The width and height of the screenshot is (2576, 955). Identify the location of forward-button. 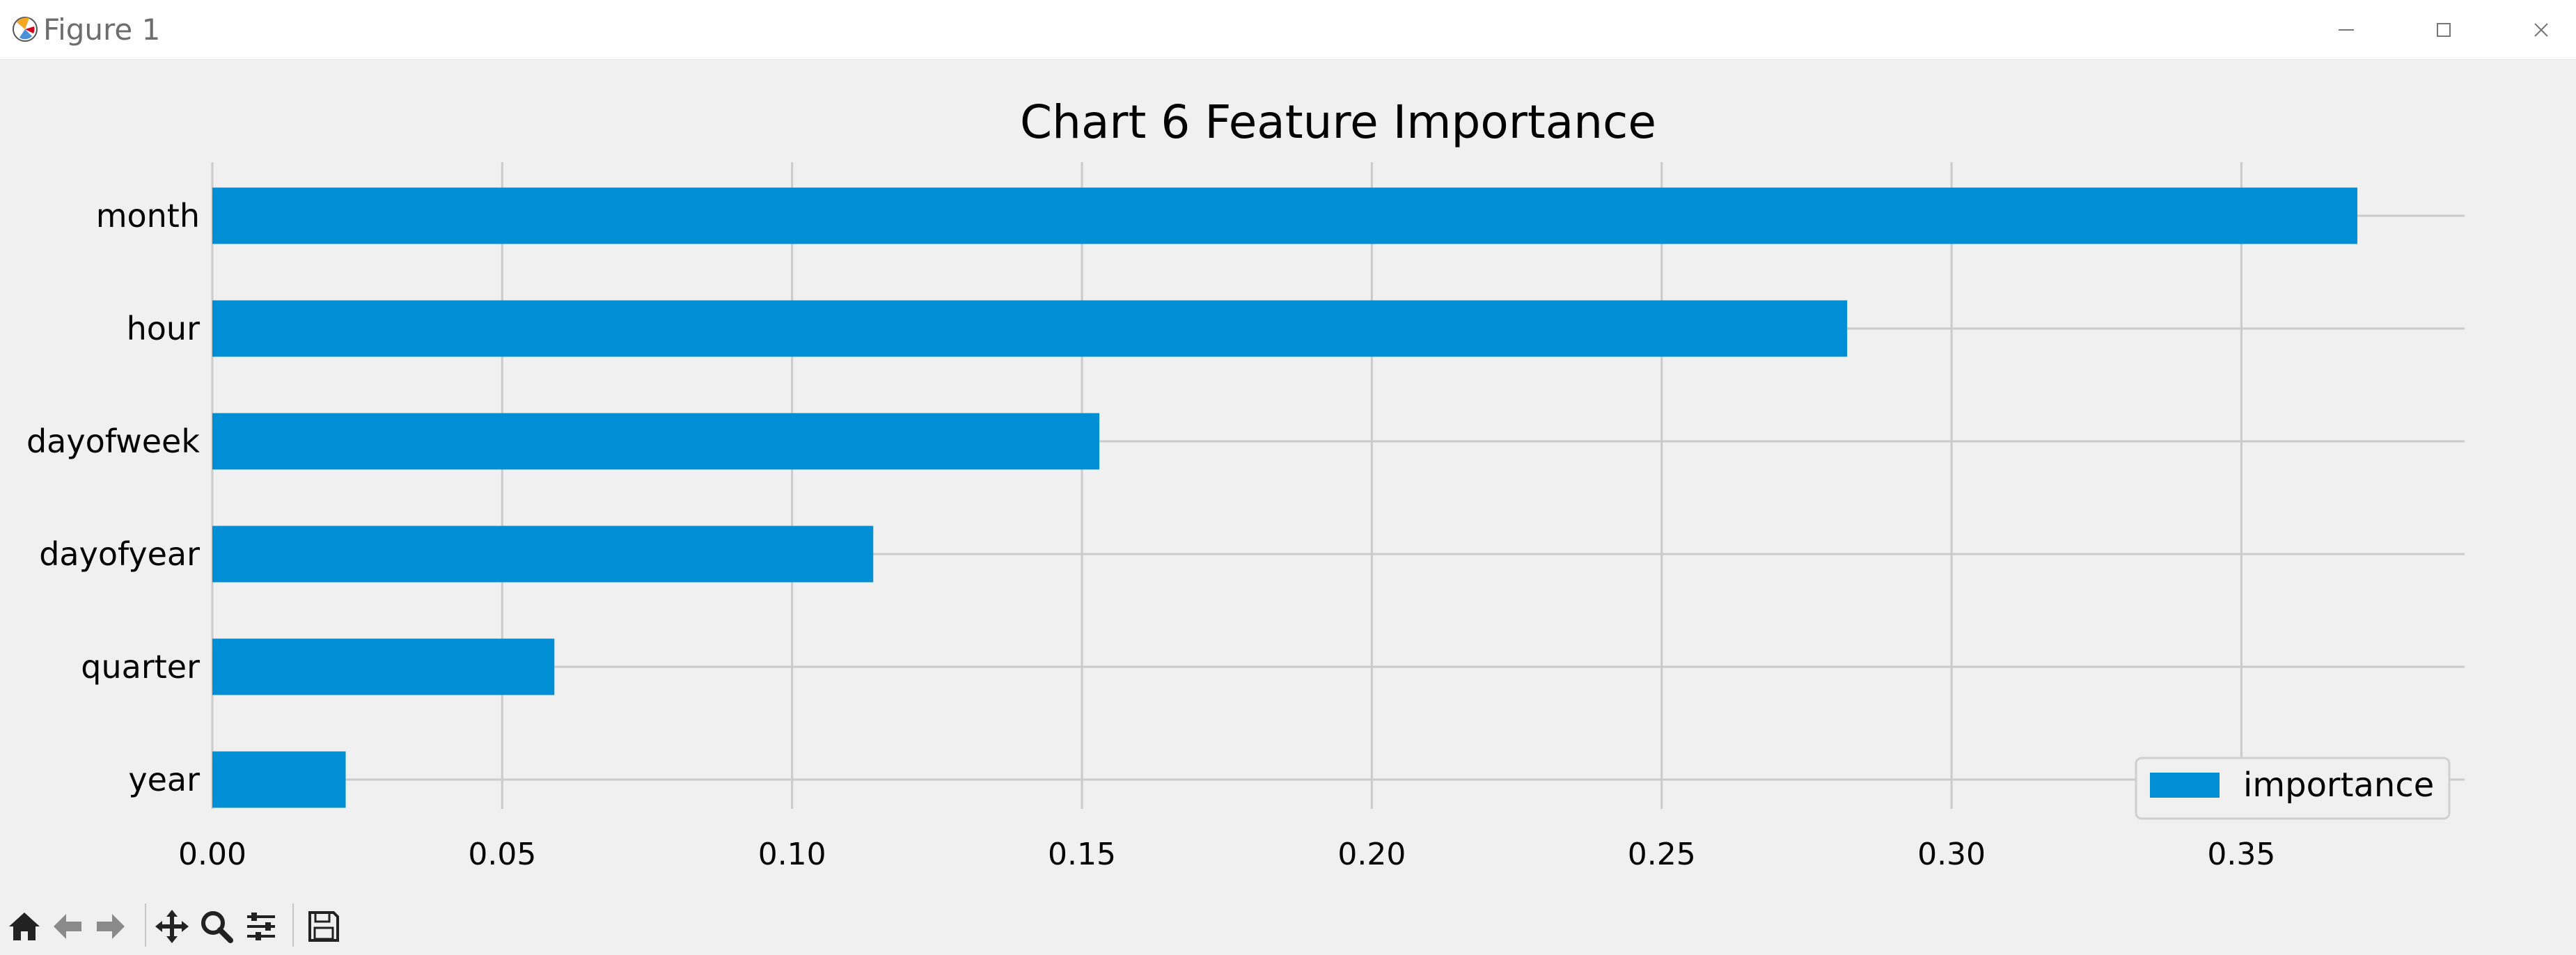
(111, 926).